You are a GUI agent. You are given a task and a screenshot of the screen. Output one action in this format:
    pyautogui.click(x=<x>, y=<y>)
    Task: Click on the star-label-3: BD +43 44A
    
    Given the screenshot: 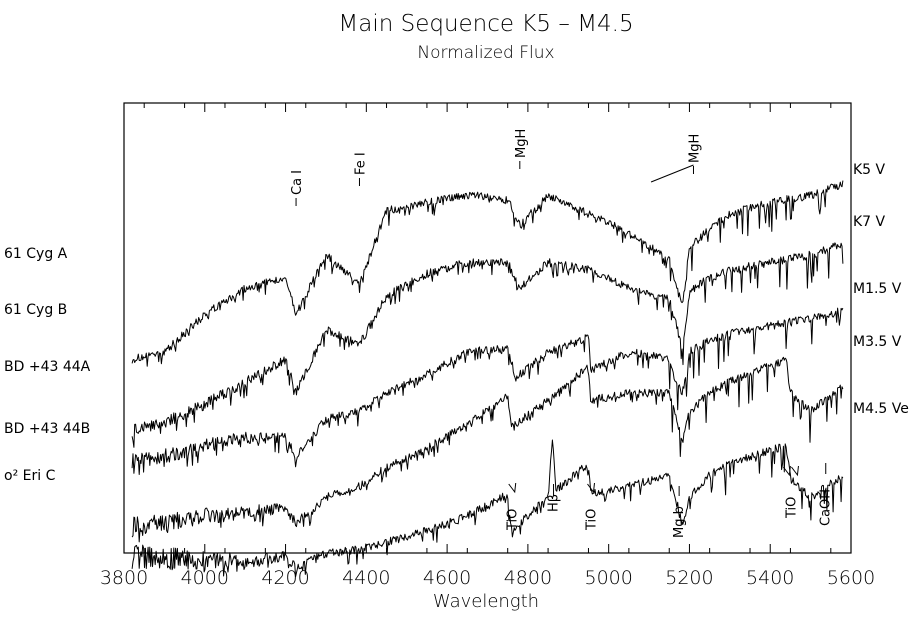 What is the action you would take?
    pyautogui.click(x=47, y=367)
    